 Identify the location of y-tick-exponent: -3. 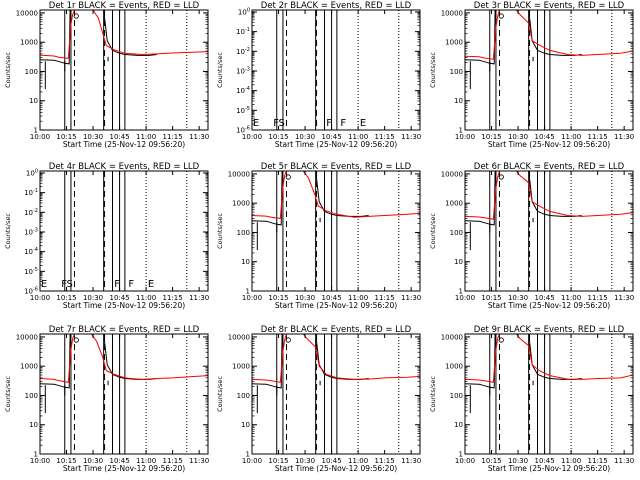
(35, 230).